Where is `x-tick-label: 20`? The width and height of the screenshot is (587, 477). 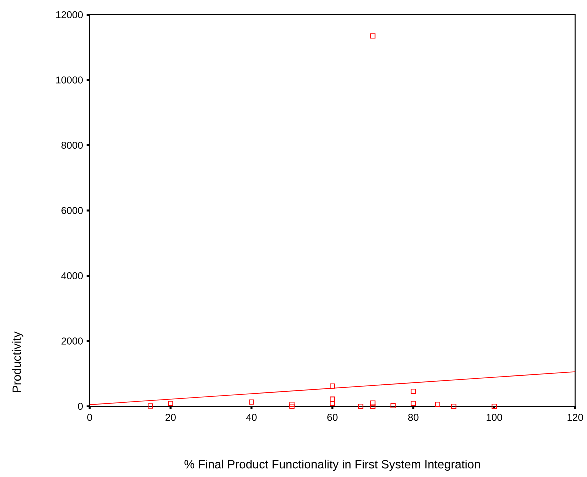
x-tick-label: 20 is located at coordinates (171, 417).